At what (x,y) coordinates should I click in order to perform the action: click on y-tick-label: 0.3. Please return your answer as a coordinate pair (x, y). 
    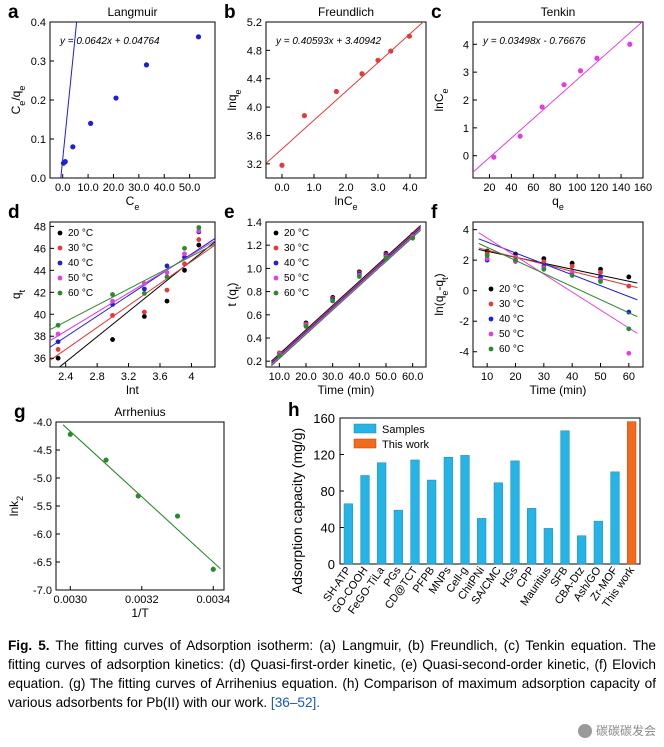
    Looking at the image, I should click on (38, 62).